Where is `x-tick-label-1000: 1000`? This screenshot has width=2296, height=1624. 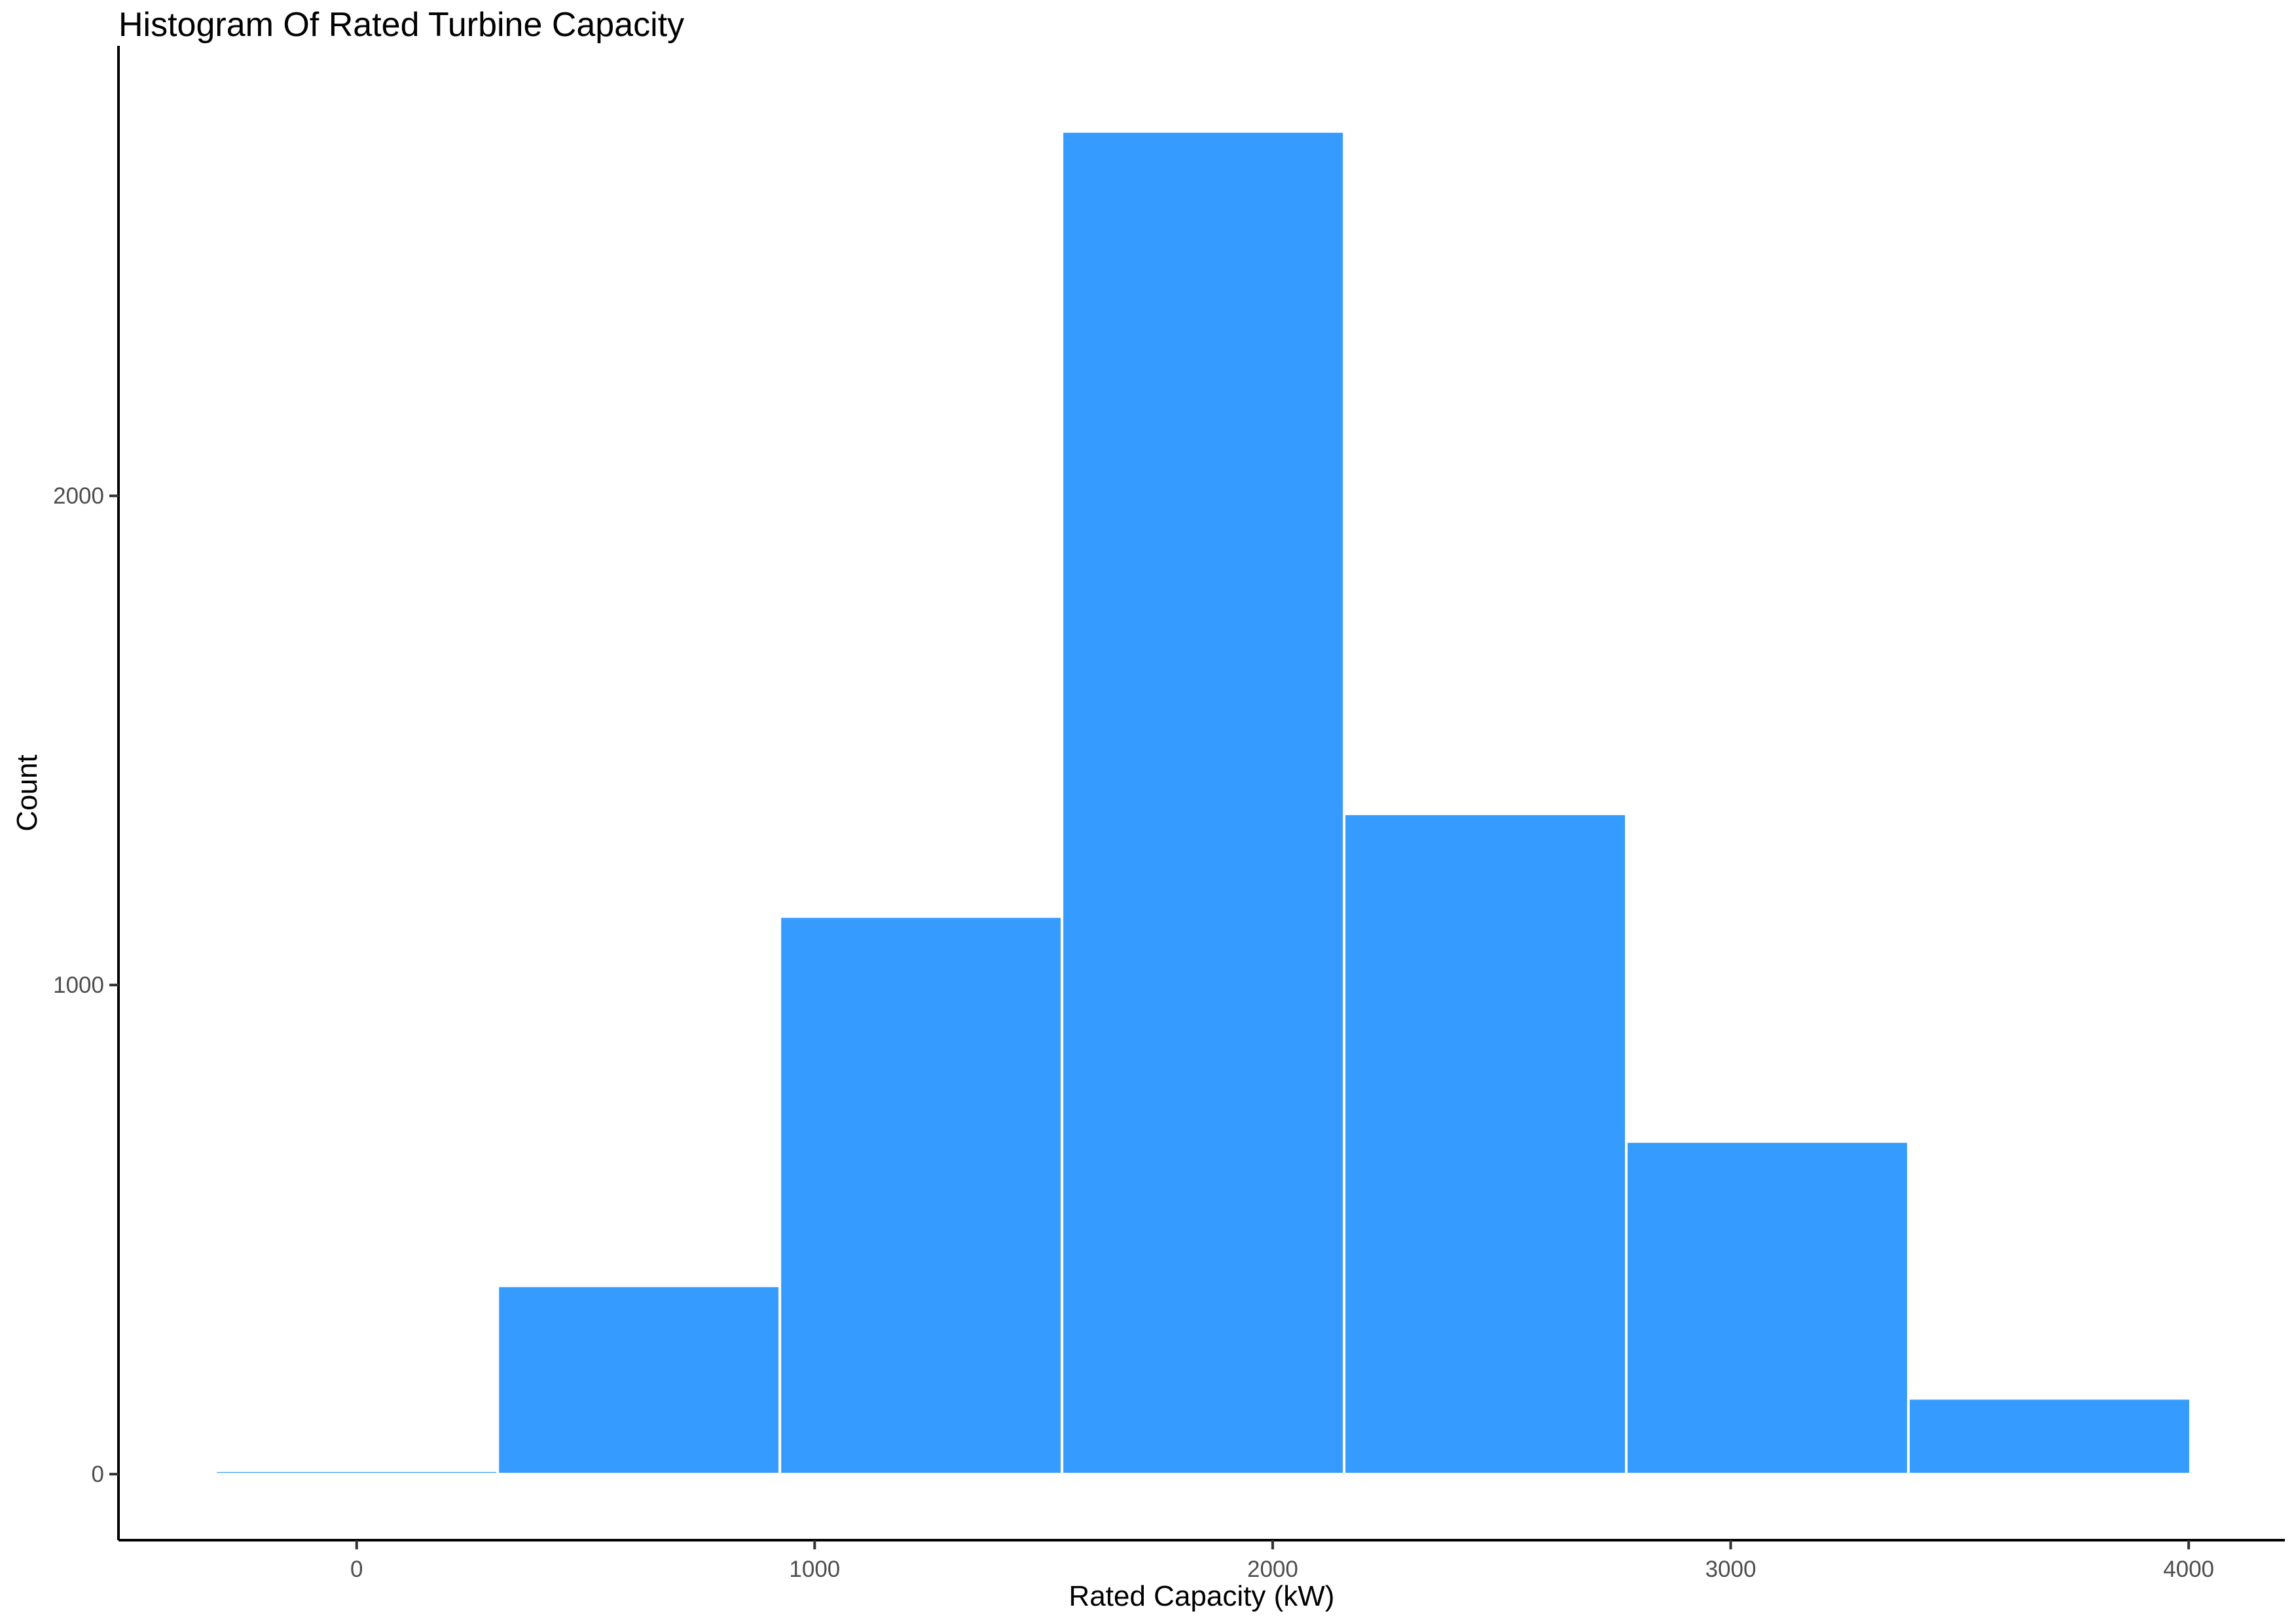 x-tick-label-1000: 1000 is located at coordinates (814, 1569).